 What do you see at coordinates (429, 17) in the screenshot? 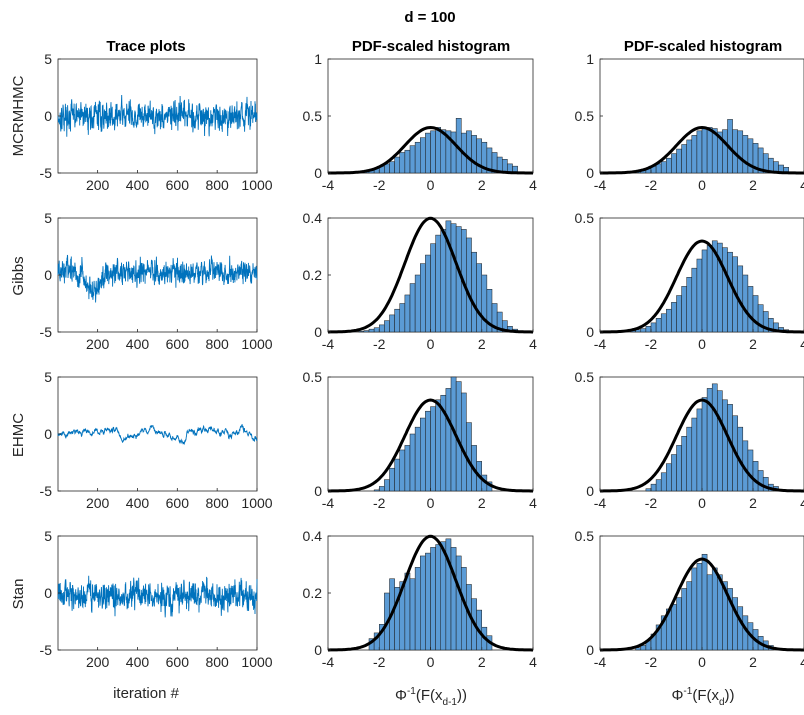
I see `figure-title: d = 100` at bounding box center [429, 17].